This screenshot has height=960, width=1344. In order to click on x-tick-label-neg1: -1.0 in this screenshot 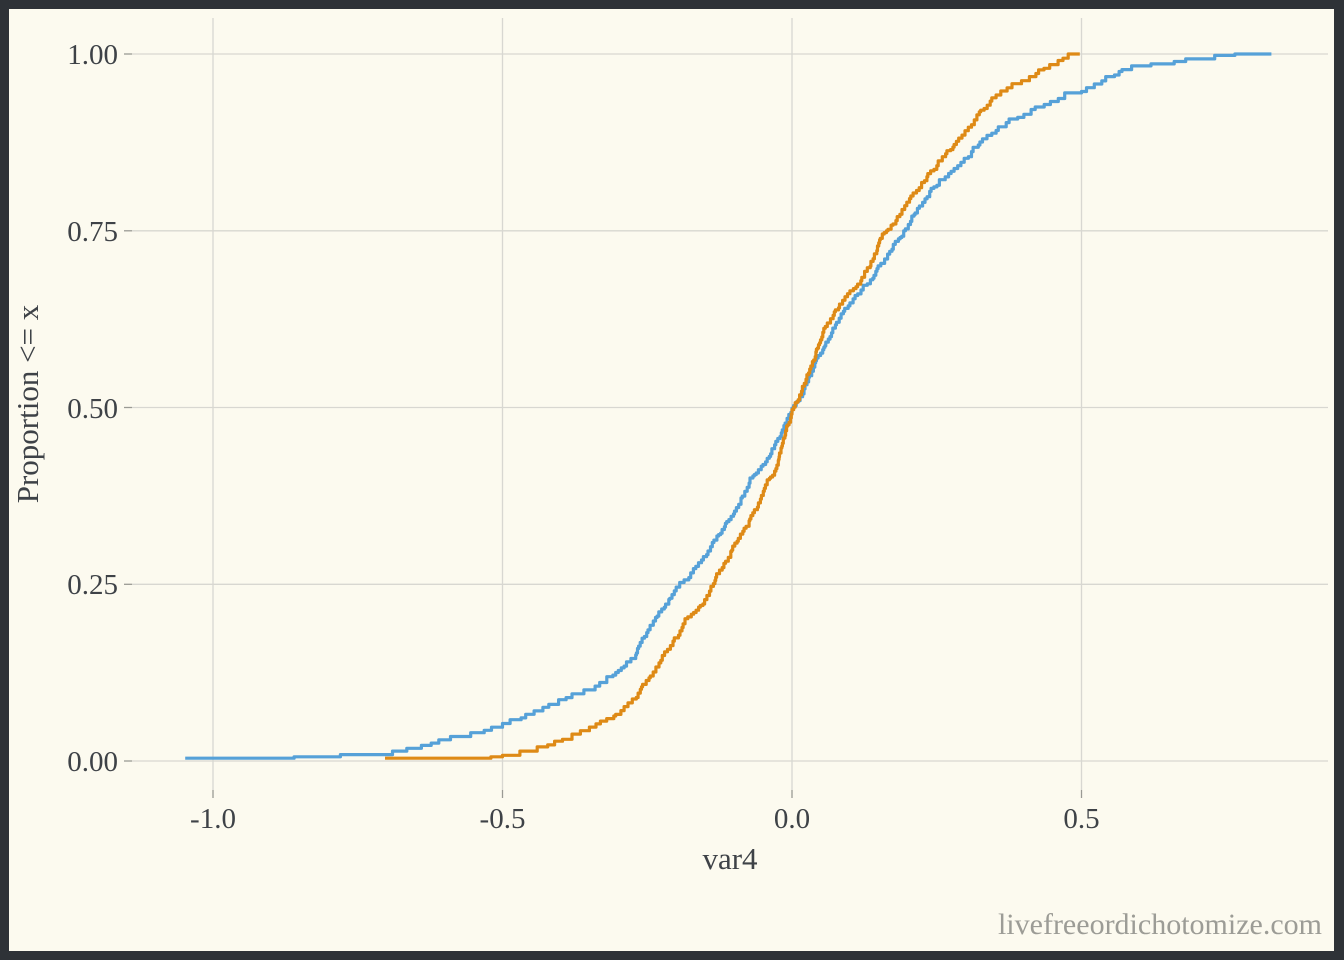, I will do `click(213, 819)`.